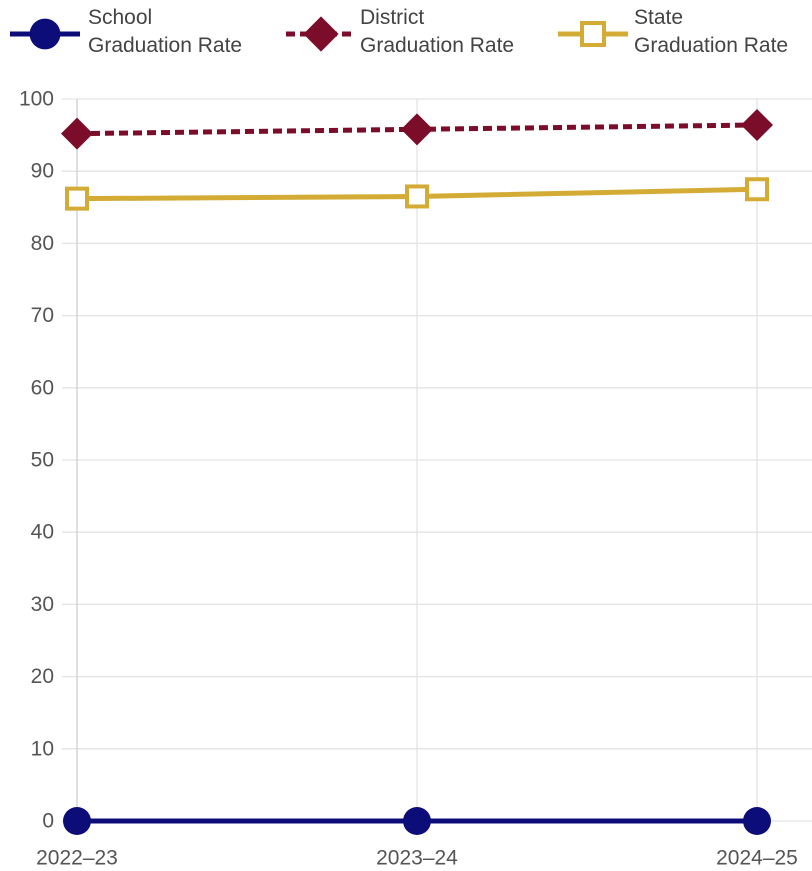 The image size is (812, 871). What do you see at coordinates (42, 171) in the screenshot?
I see `y-tick-label-90: 90` at bounding box center [42, 171].